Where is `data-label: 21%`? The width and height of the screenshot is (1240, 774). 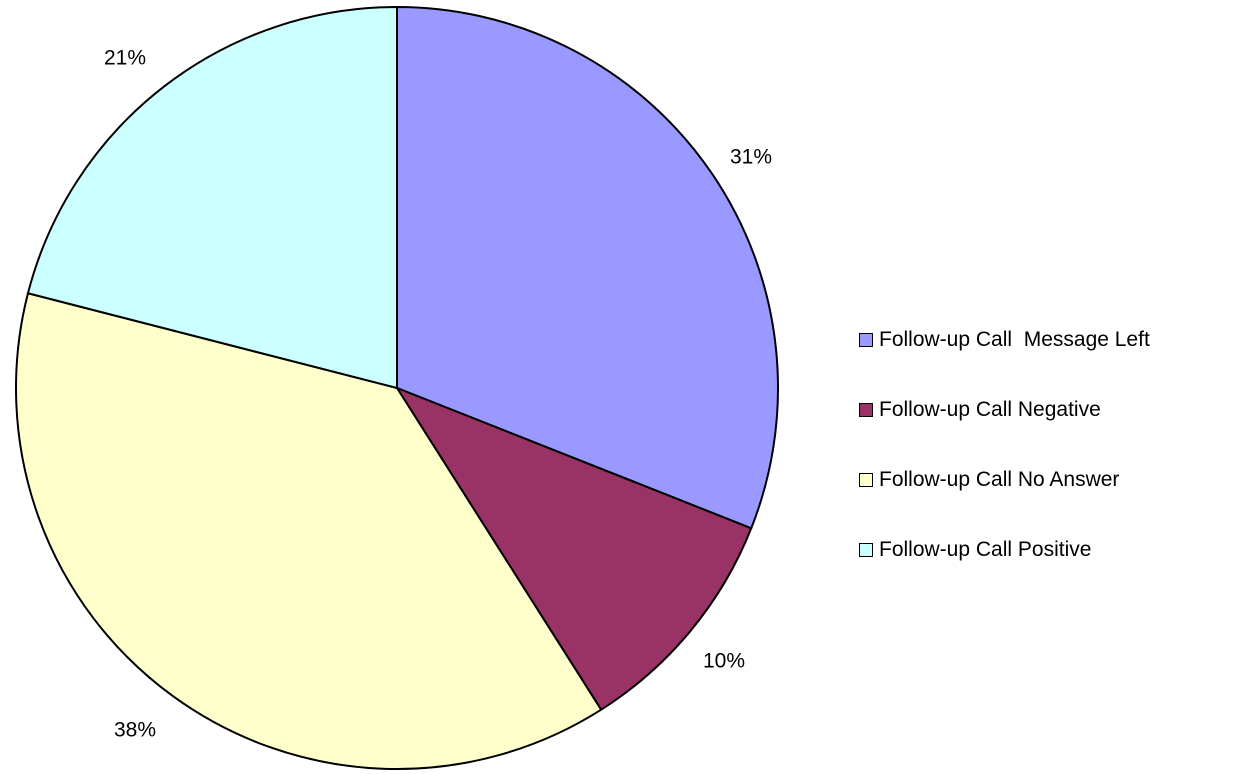
data-label: 21% is located at coordinates (125, 58).